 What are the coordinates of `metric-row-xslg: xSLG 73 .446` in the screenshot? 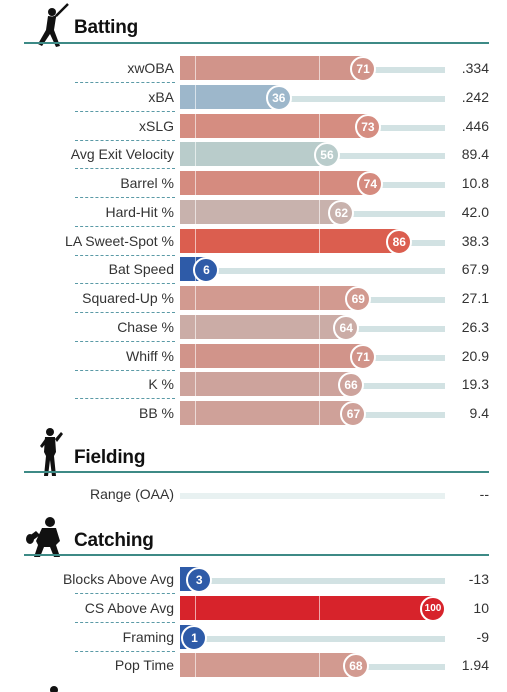 It's located at (253, 127).